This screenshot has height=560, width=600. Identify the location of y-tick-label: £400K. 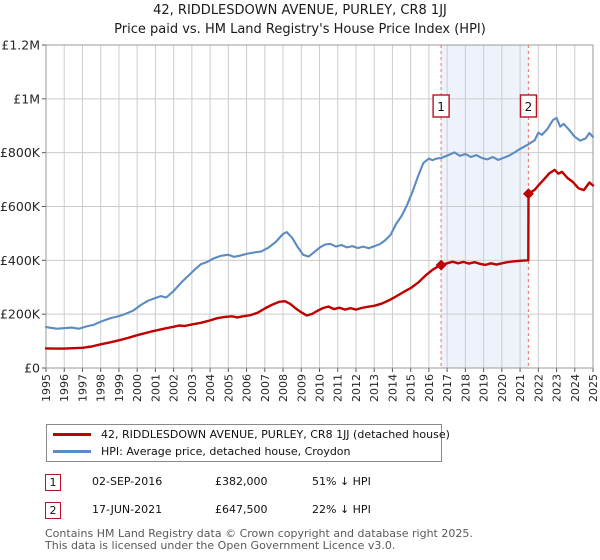
(20, 260).